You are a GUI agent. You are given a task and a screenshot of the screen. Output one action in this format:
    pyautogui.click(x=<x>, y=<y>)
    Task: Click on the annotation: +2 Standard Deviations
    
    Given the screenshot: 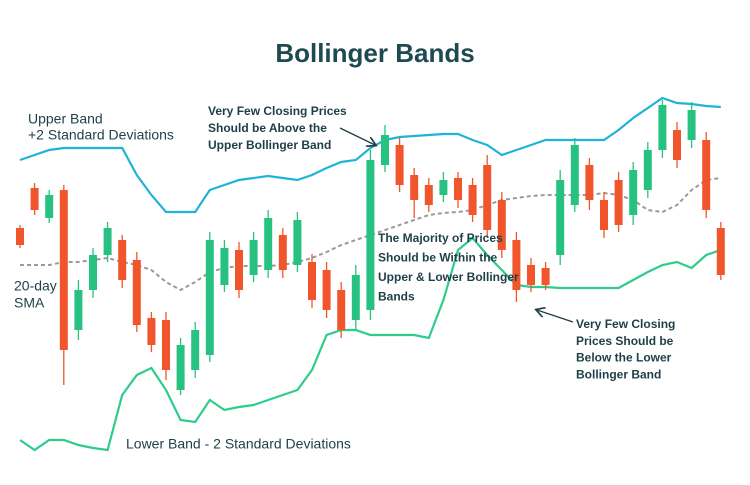 What is the action you would take?
    pyautogui.click(x=101, y=135)
    